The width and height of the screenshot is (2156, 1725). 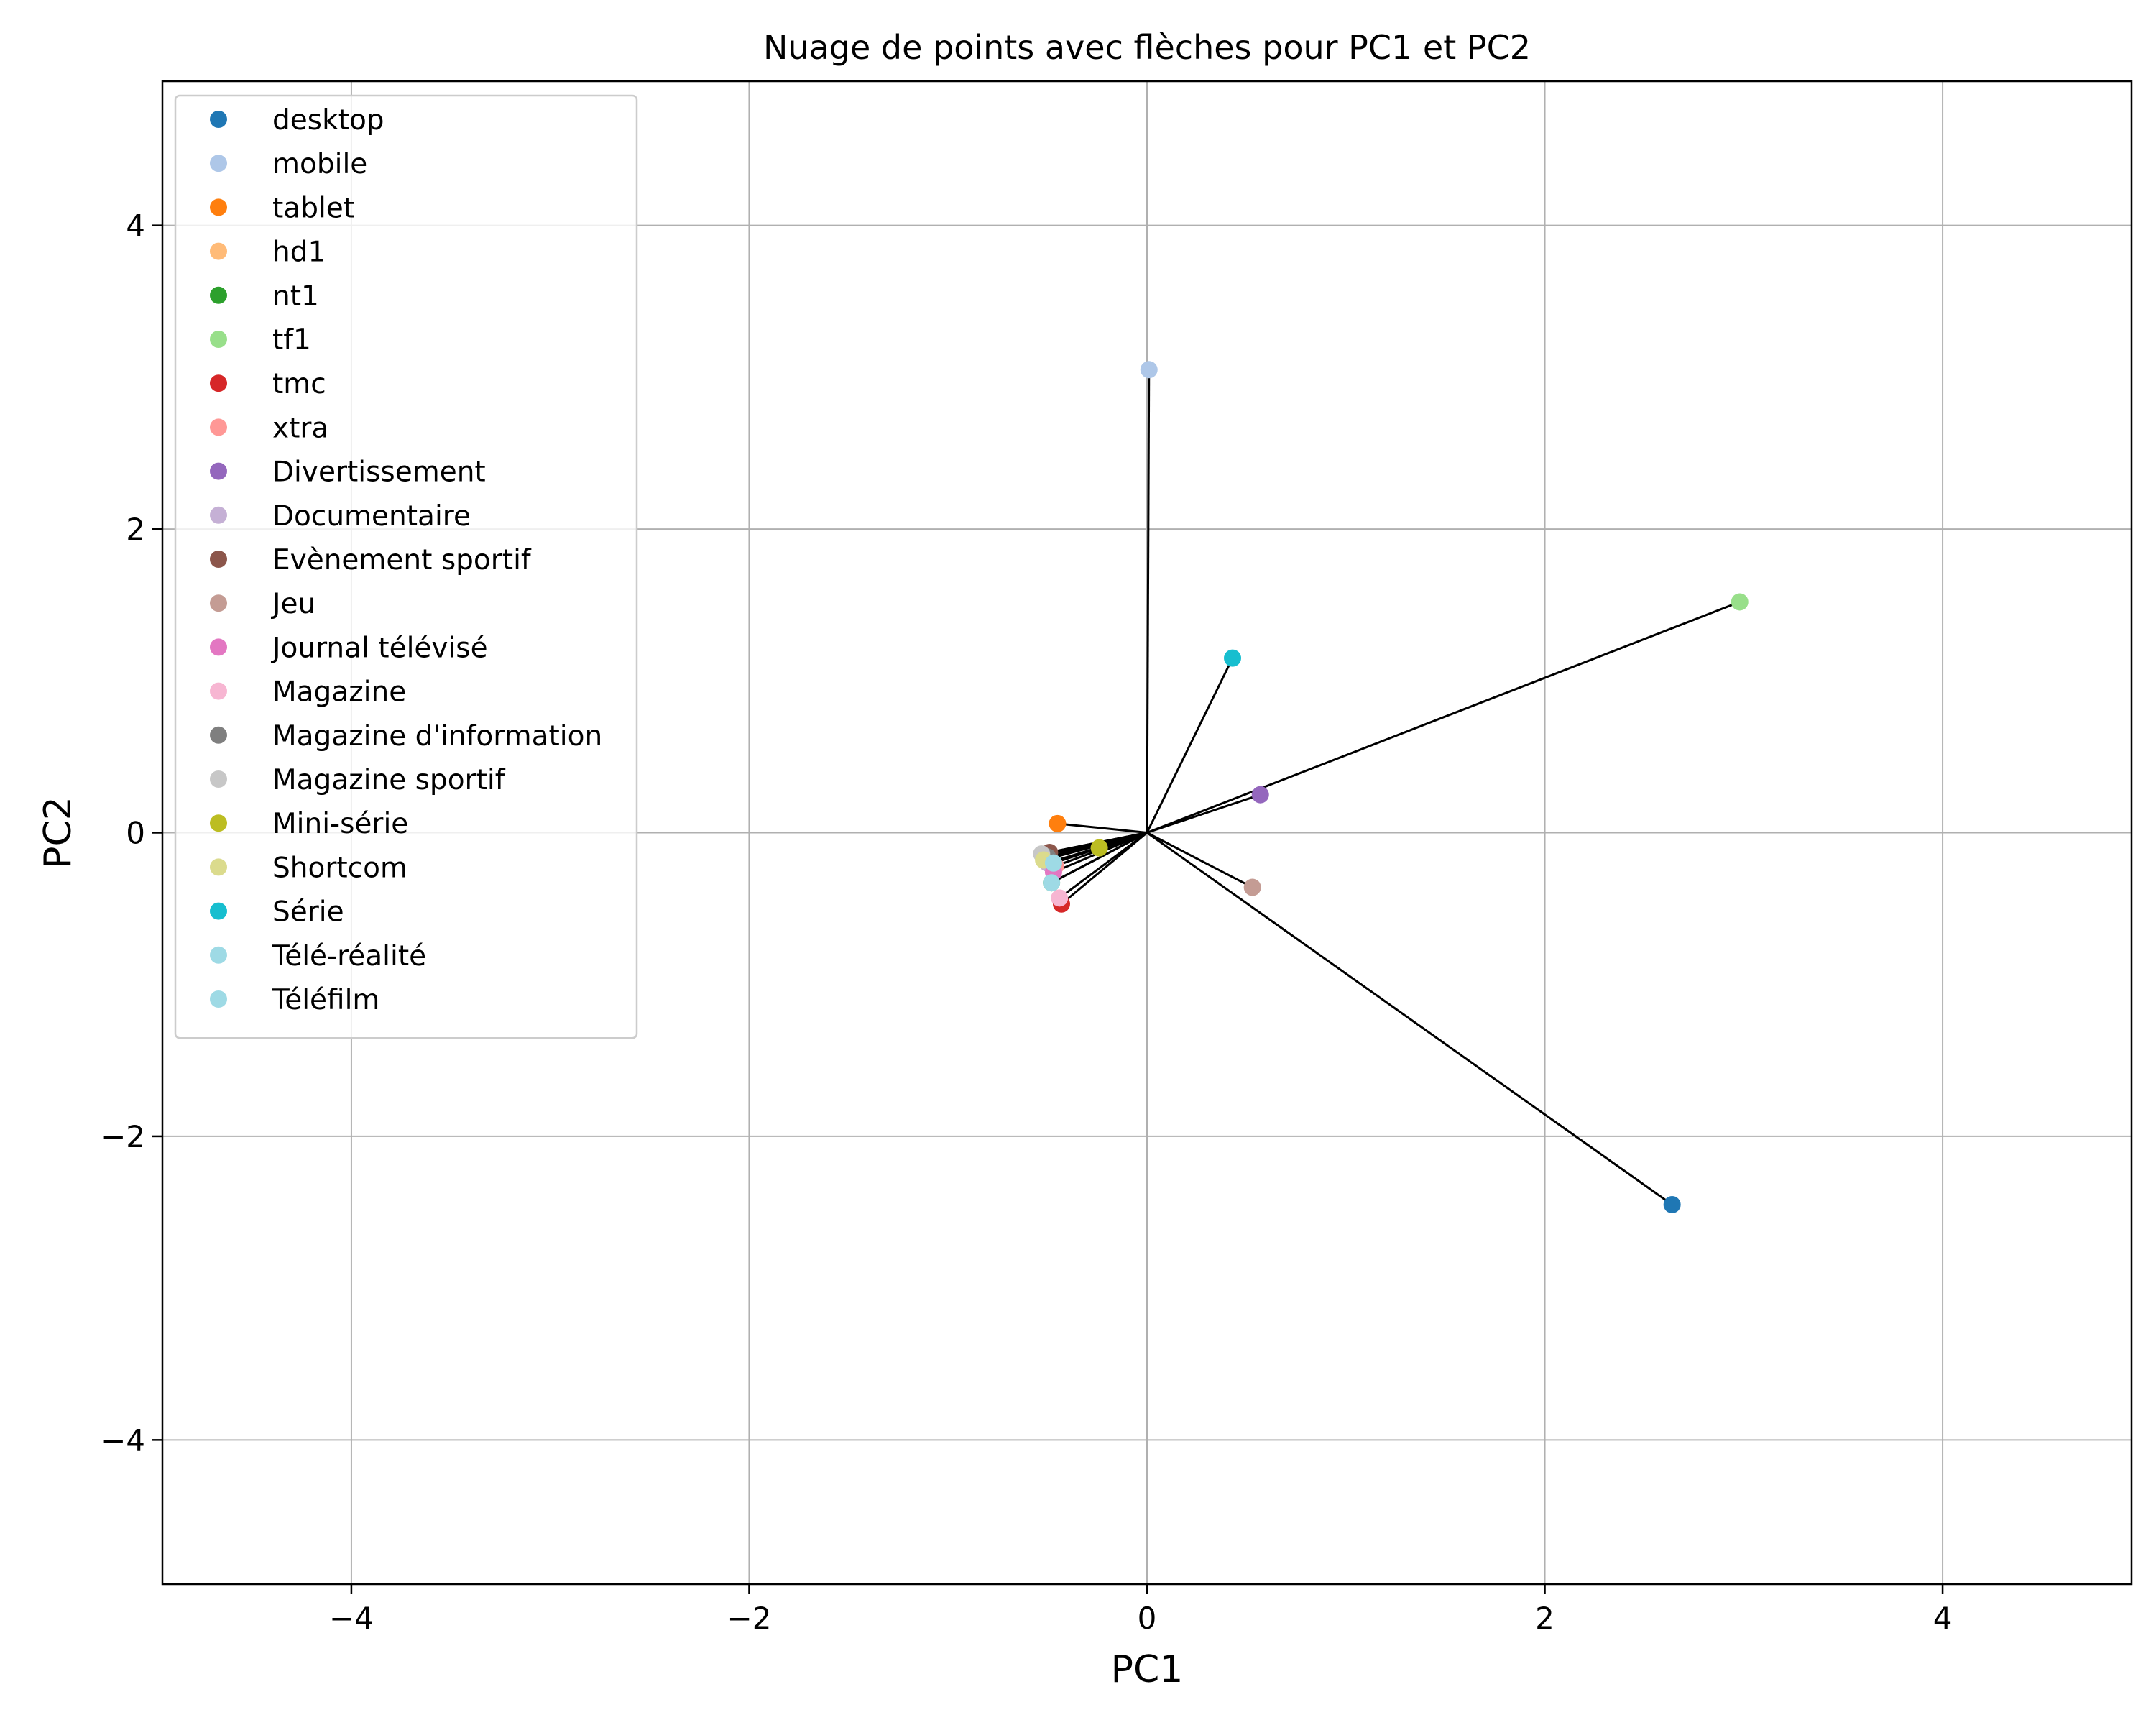 I want to click on arrow-tf1, so click(x=1443, y=717).